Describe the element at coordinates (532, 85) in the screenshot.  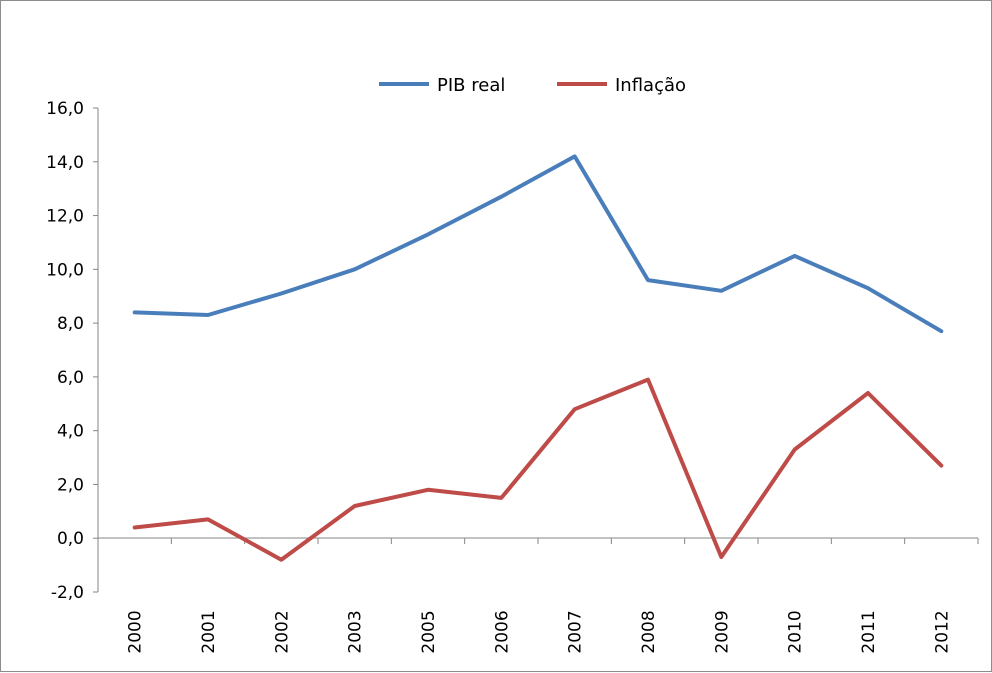
I see `legend: PIB real Inflação` at that location.